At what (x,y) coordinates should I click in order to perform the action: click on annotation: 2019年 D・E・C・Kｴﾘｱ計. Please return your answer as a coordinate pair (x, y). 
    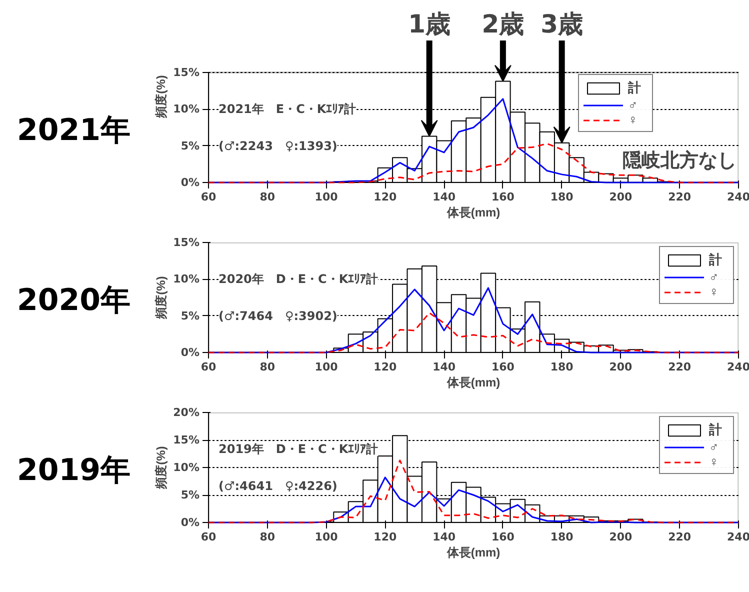
    Looking at the image, I should click on (298, 449).